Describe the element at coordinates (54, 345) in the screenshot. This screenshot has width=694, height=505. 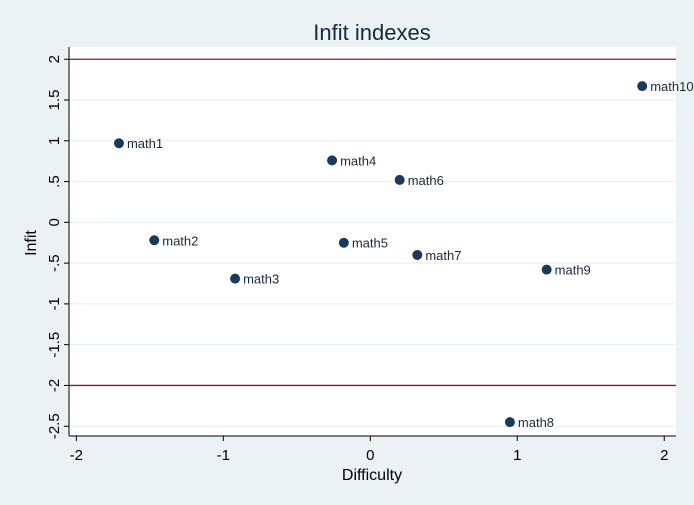
I see `y-tick-label: -1.5` at that location.